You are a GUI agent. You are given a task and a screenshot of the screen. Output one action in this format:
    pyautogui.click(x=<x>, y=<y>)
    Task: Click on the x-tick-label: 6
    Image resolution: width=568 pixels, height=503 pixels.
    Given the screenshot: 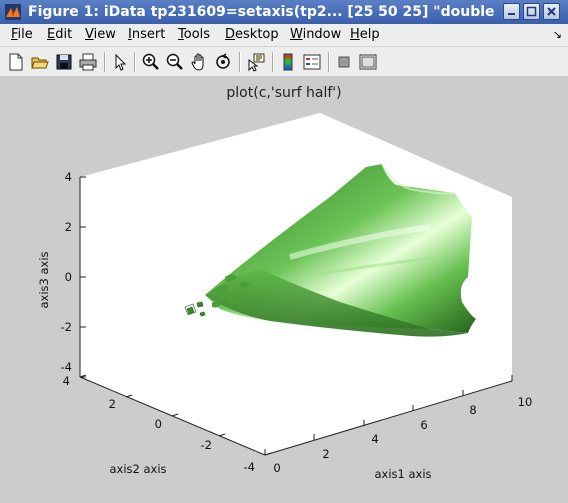 What is the action you would take?
    pyautogui.click(x=423, y=425)
    